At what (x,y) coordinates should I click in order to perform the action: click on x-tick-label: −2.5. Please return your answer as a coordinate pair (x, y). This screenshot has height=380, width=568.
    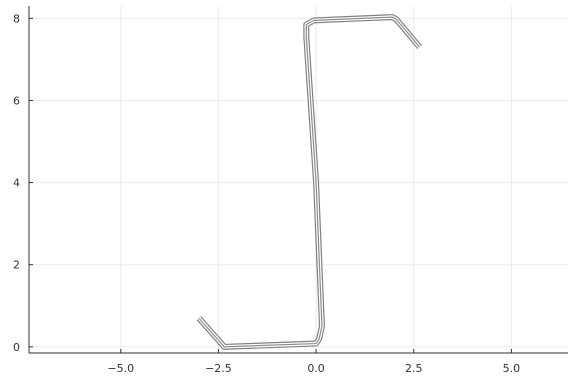
    Looking at the image, I should click on (218, 368).